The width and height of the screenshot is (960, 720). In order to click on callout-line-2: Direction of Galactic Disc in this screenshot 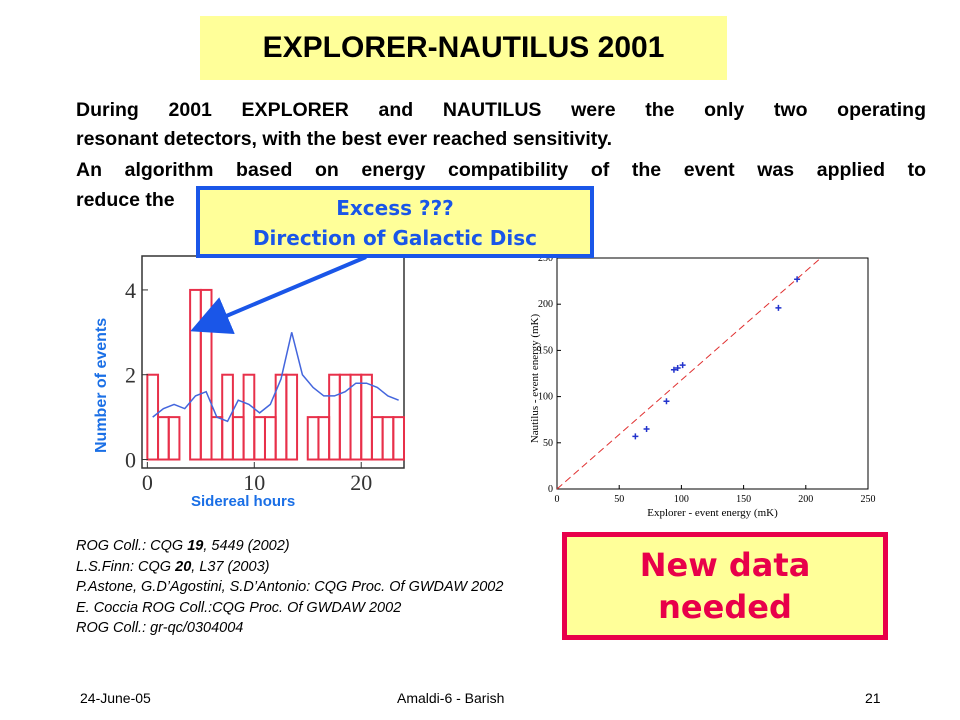, I will do `click(395, 238)`.